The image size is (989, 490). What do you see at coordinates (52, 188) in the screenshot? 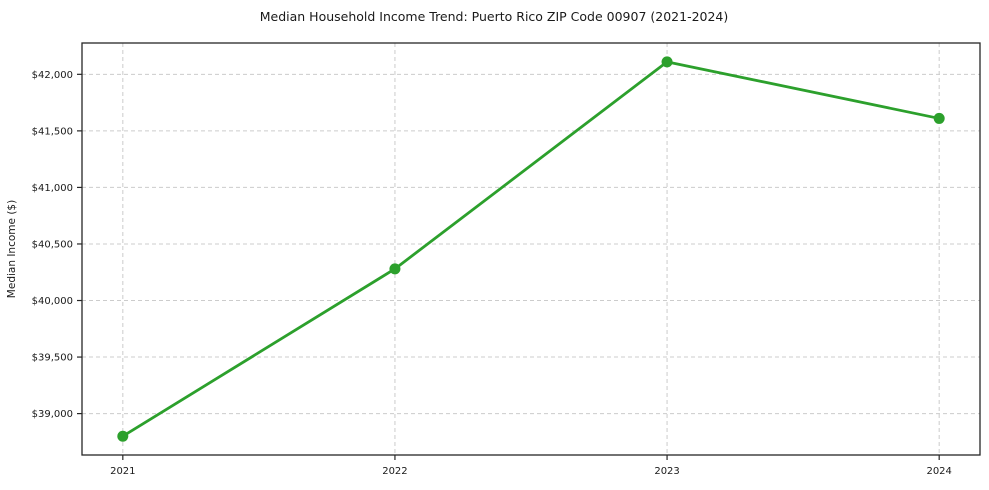
I see `y-tick-label: $41,000` at bounding box center [52, 188].